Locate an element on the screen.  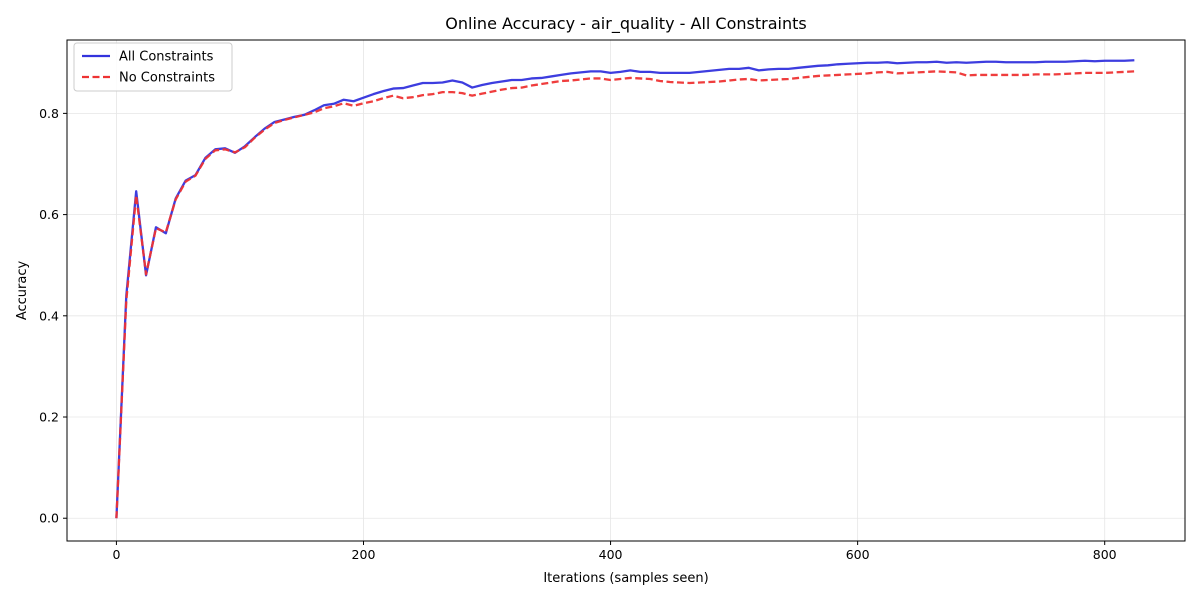
y-tick-label: 0.2 is located at coordinates (49, 417).